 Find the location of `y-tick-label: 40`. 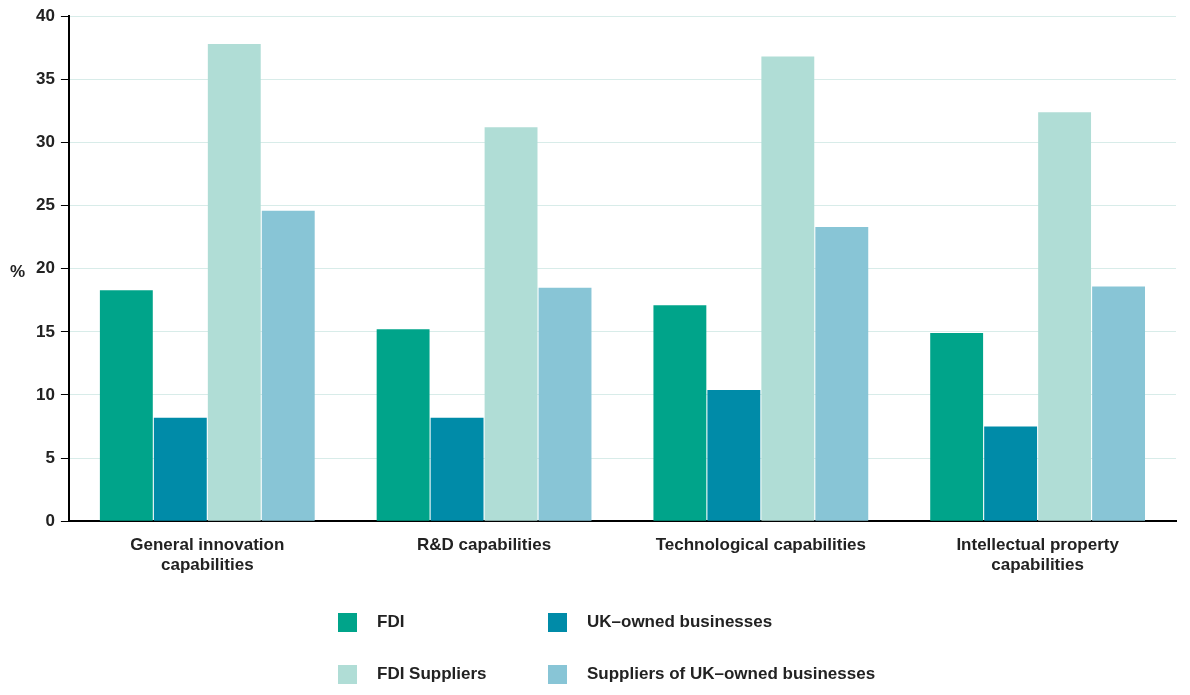

y-tick-label: 40 is located at coordinates (45, 15).